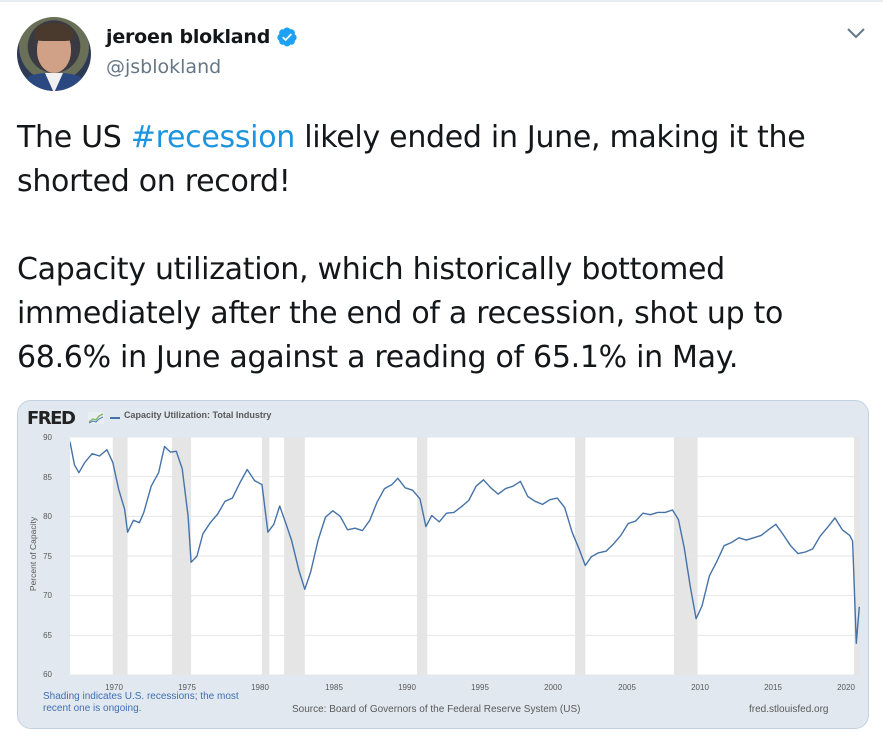  What do you see at coordinates (212, 137) in the screenshot?
I see `hashtag-link: #recession` at bounding box center [212, 137].